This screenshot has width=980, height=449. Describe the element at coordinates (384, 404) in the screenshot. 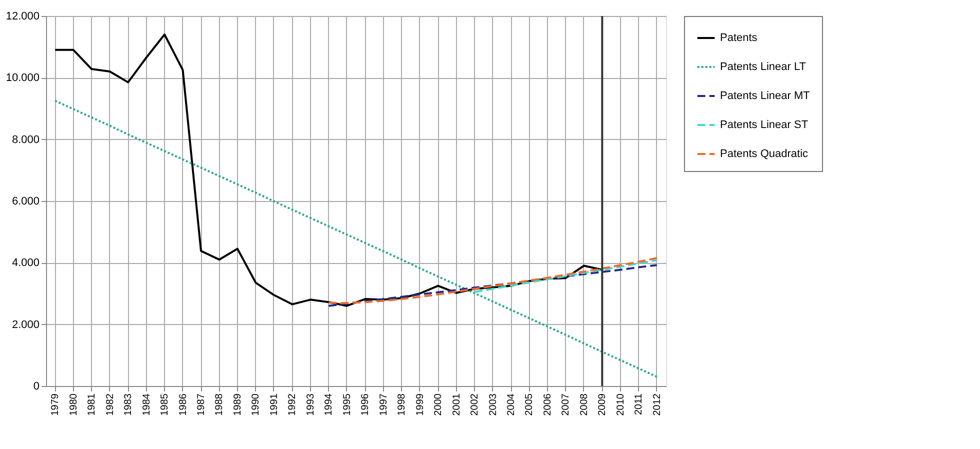

I see `x-tick-label: 1997` at that location.